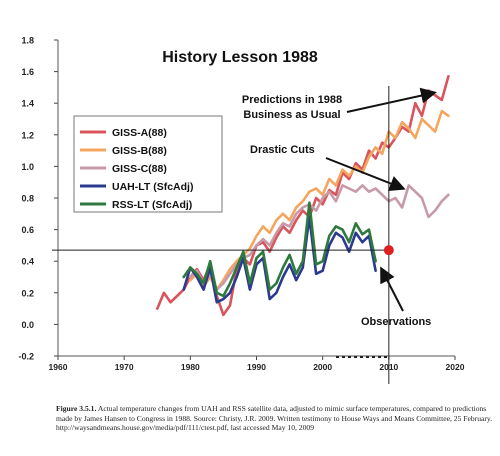 The image size is (500, 456). I want to click on x-tick-label: 2020, so click(455, 367).